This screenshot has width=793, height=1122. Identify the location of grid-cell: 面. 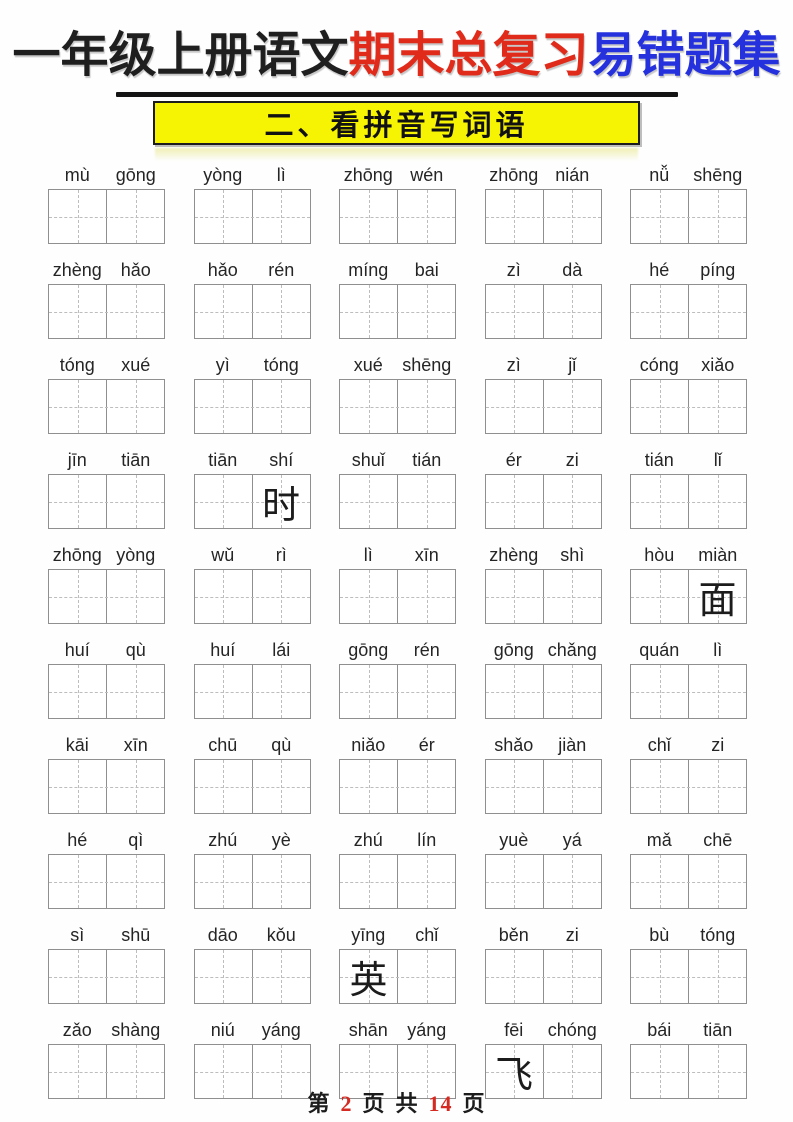
(717, 596).